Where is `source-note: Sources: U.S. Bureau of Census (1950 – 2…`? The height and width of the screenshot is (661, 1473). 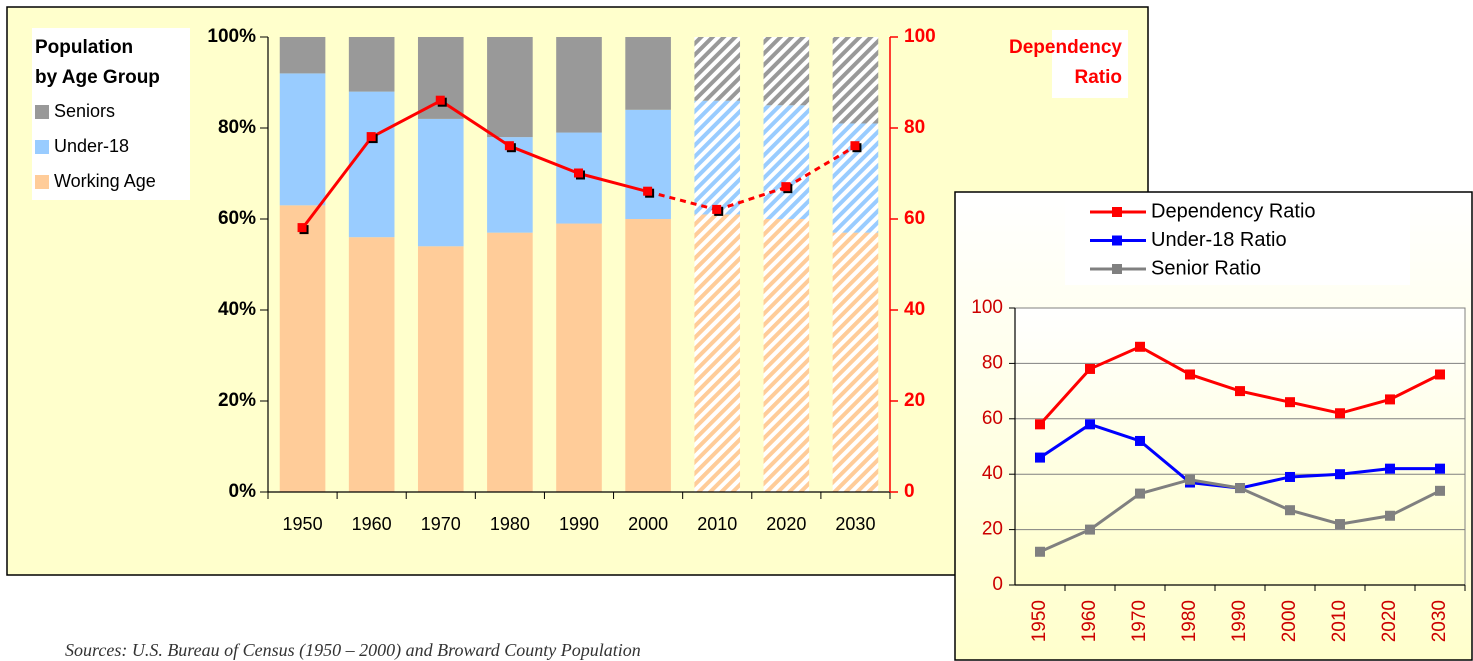 source-note: Sources: U.S. Bureau of Census (1950 – 2… is located at coordinates (353, 650).